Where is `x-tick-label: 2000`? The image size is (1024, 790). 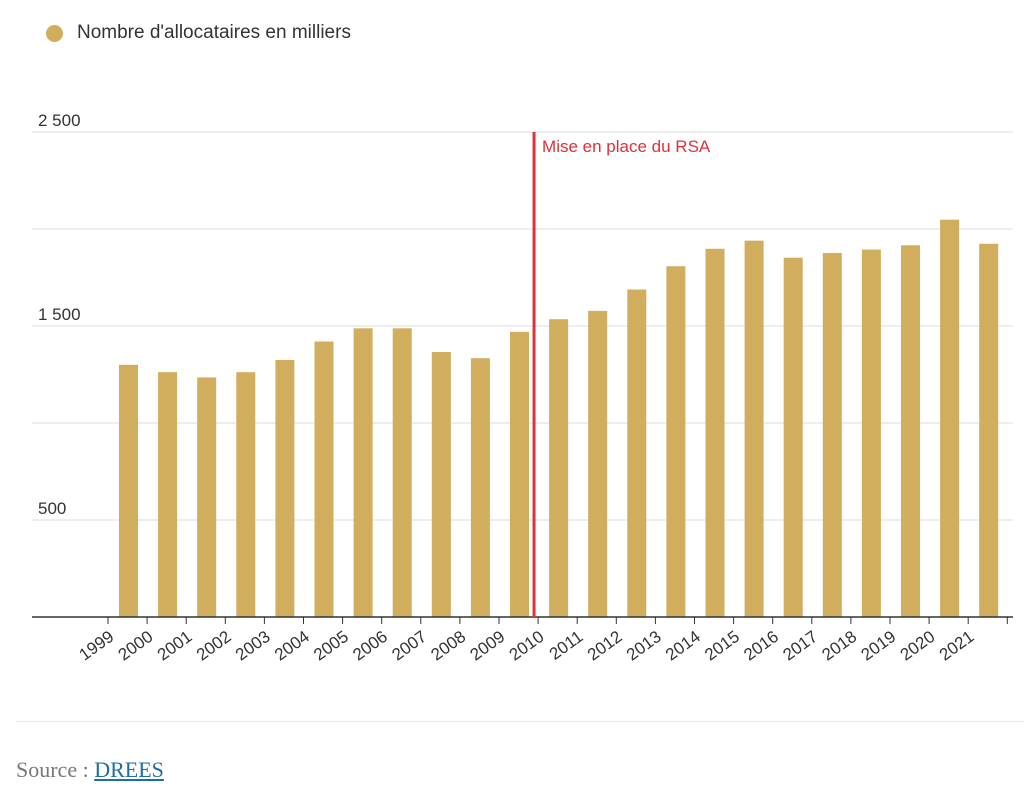
x-tick-label: 2000 is located at coordinates (136, 646).